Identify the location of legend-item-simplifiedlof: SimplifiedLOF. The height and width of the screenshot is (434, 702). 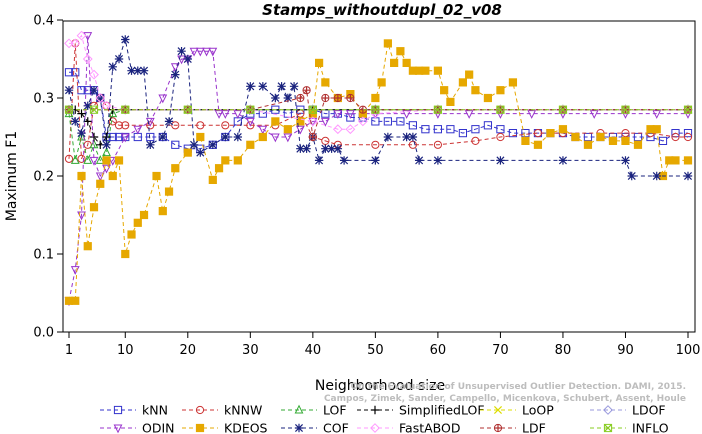
(421, 410).